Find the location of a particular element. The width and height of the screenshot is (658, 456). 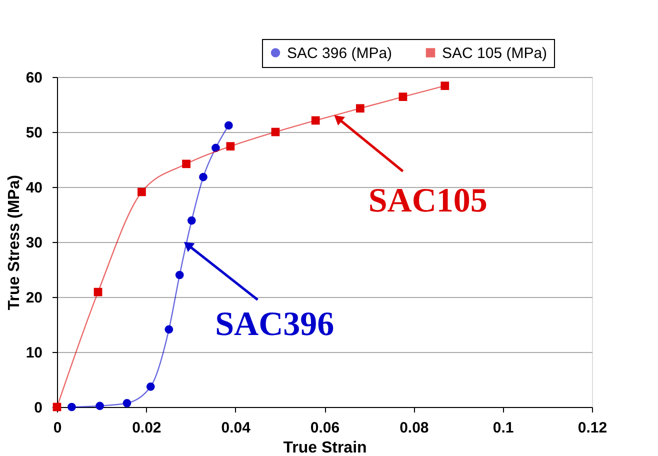

x-tick-label: 0.02 is located at coordinates (147, 428).